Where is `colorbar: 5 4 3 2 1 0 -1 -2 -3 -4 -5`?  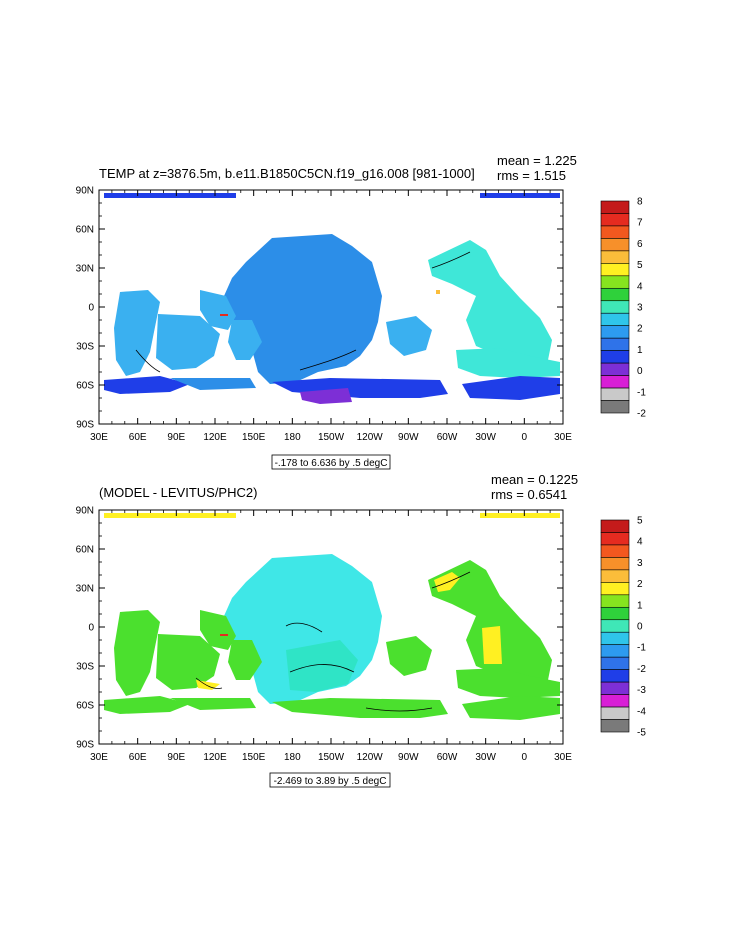 colorbar: 5 4 3 2 1 0 -1 -2 -3 -4 -5 is located at coordinates (623, 627).